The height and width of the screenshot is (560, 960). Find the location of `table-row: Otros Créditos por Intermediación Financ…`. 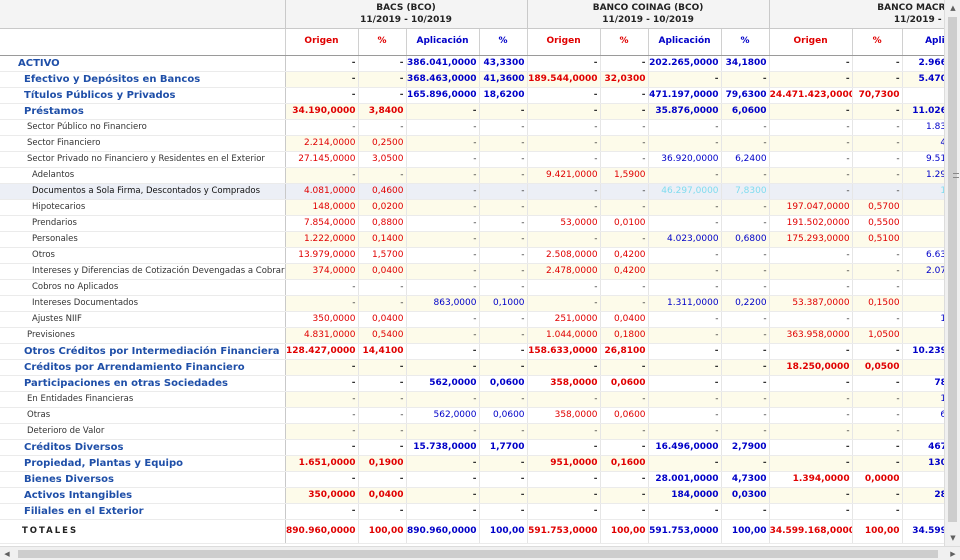

table-row: Otros Créditos por Intermediación Financ… is located at coordinates (480, 351).